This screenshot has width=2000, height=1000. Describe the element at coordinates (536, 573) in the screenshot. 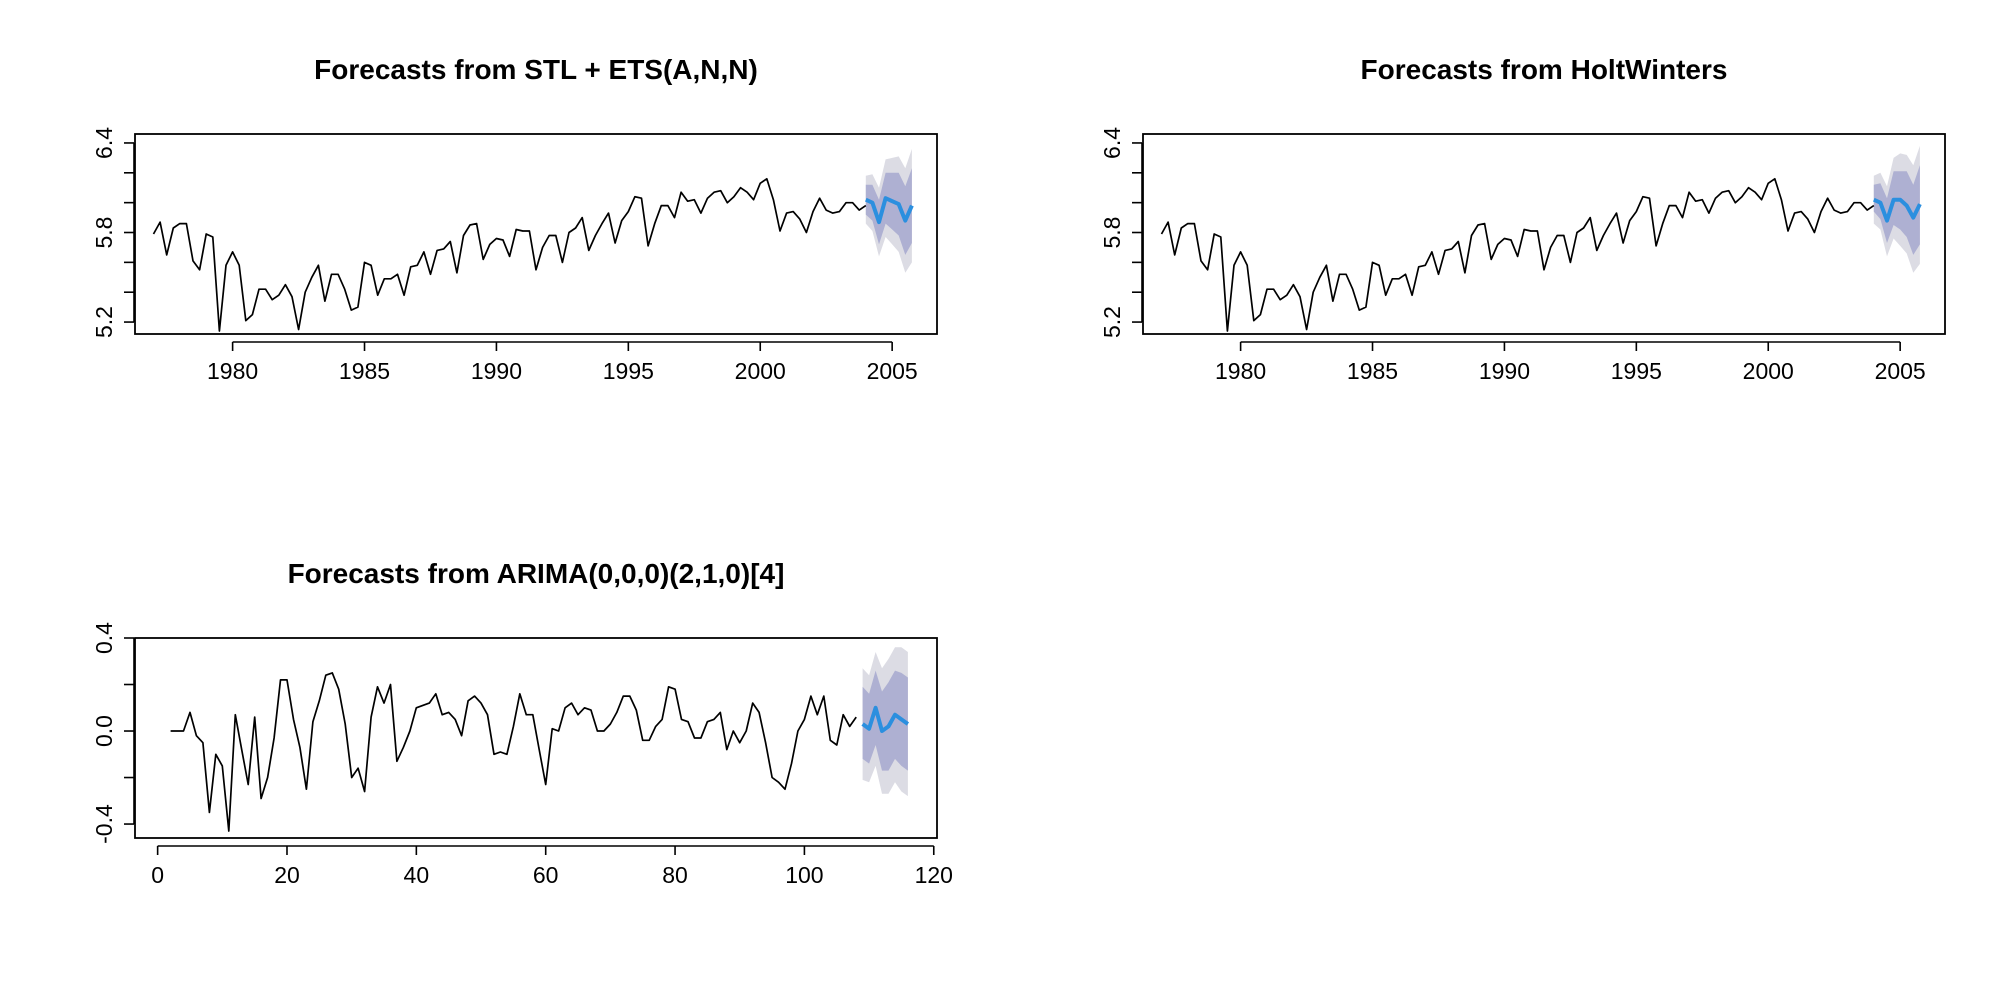

I see `arima-title: Forecasts from ARIMA(0,0,0)(2,1,0)[4]` at that location.